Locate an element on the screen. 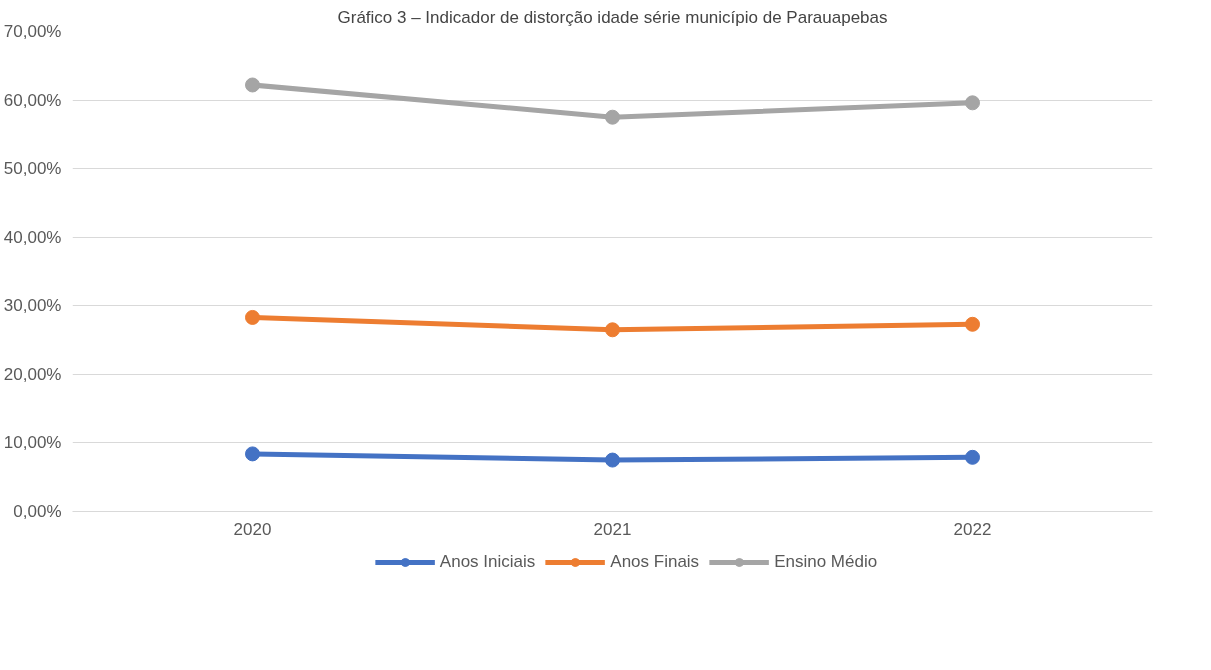  chart-title: Gráfico 3 – Indicador de distorção idade série município de Parauapebas is located at coordinates (612, 17).